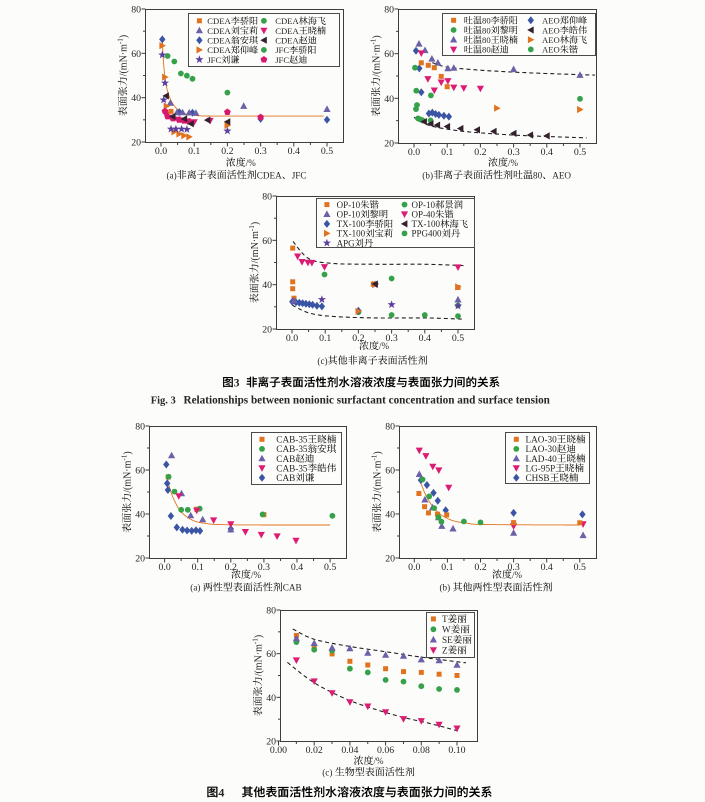 The height and width of the screenshot is (802, 705). What do you see at coordinates (456, 750) in the screenshot?
I see `svg-text: 0.10` at bounding box center [456, 750].